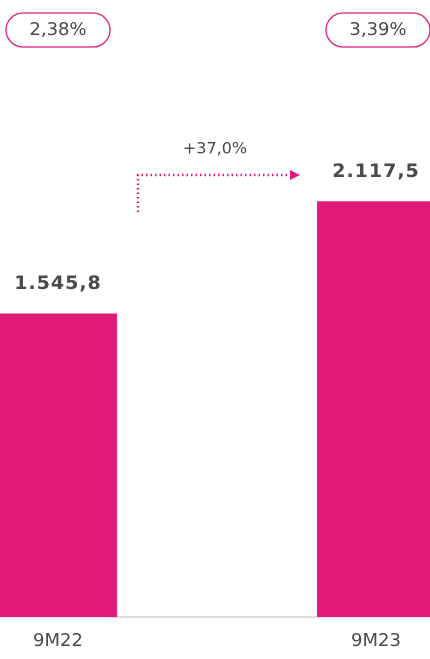 The width and height of the screenshot is (430, 659). I want to click on change-arrow, so click(218, 191).